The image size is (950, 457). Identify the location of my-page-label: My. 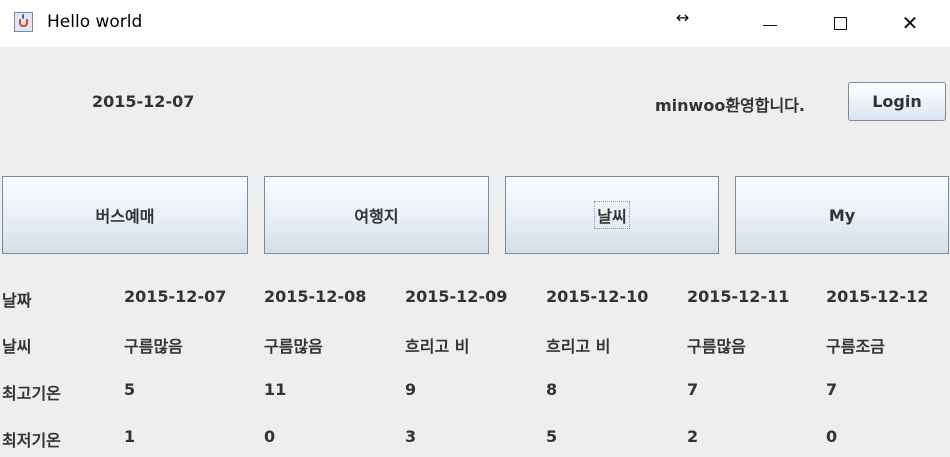
(842, 215).